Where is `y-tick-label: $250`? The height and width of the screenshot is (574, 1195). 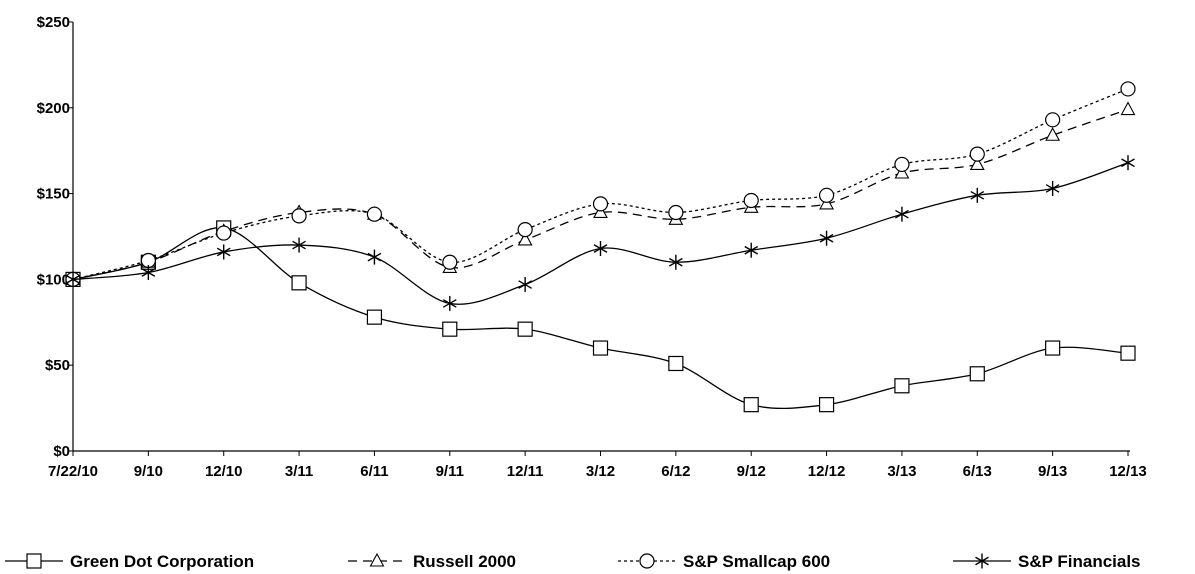 y-tick-label: $250 is located at coordinates (53, 22).